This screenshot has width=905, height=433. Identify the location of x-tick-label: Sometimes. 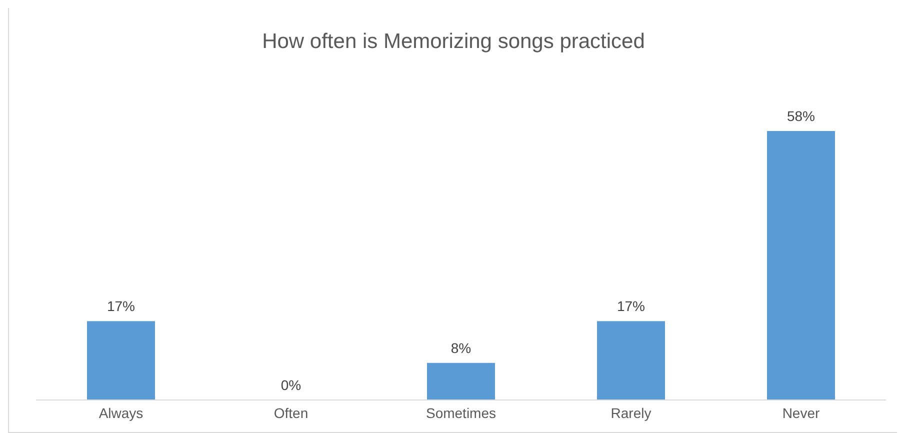
(461, 412).